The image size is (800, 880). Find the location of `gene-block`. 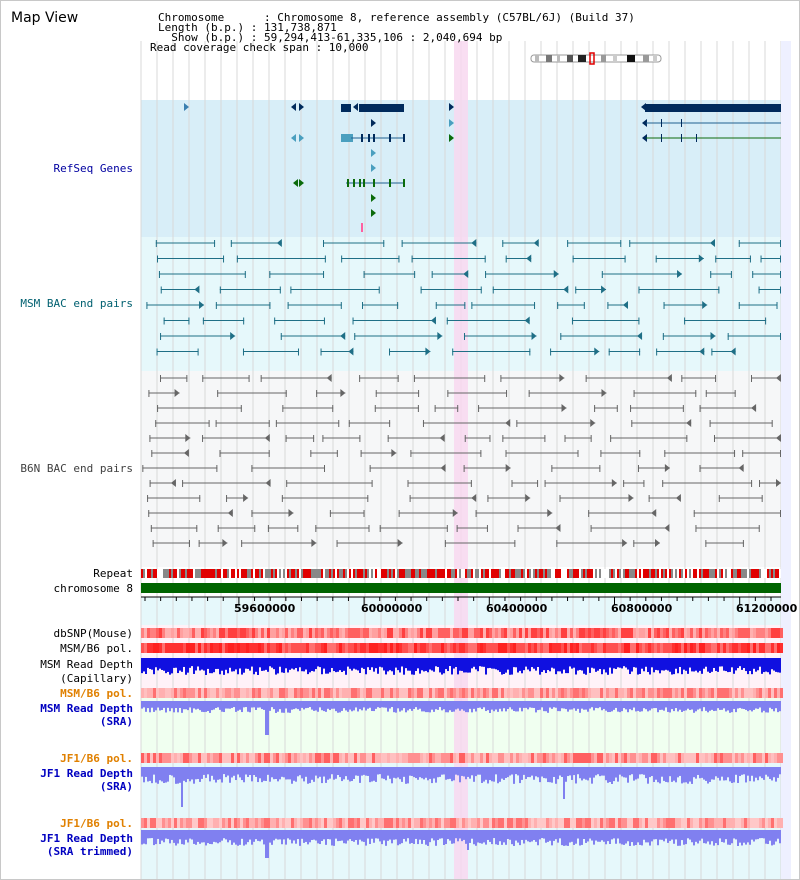

gene-block is located at coordinates (713, 108).